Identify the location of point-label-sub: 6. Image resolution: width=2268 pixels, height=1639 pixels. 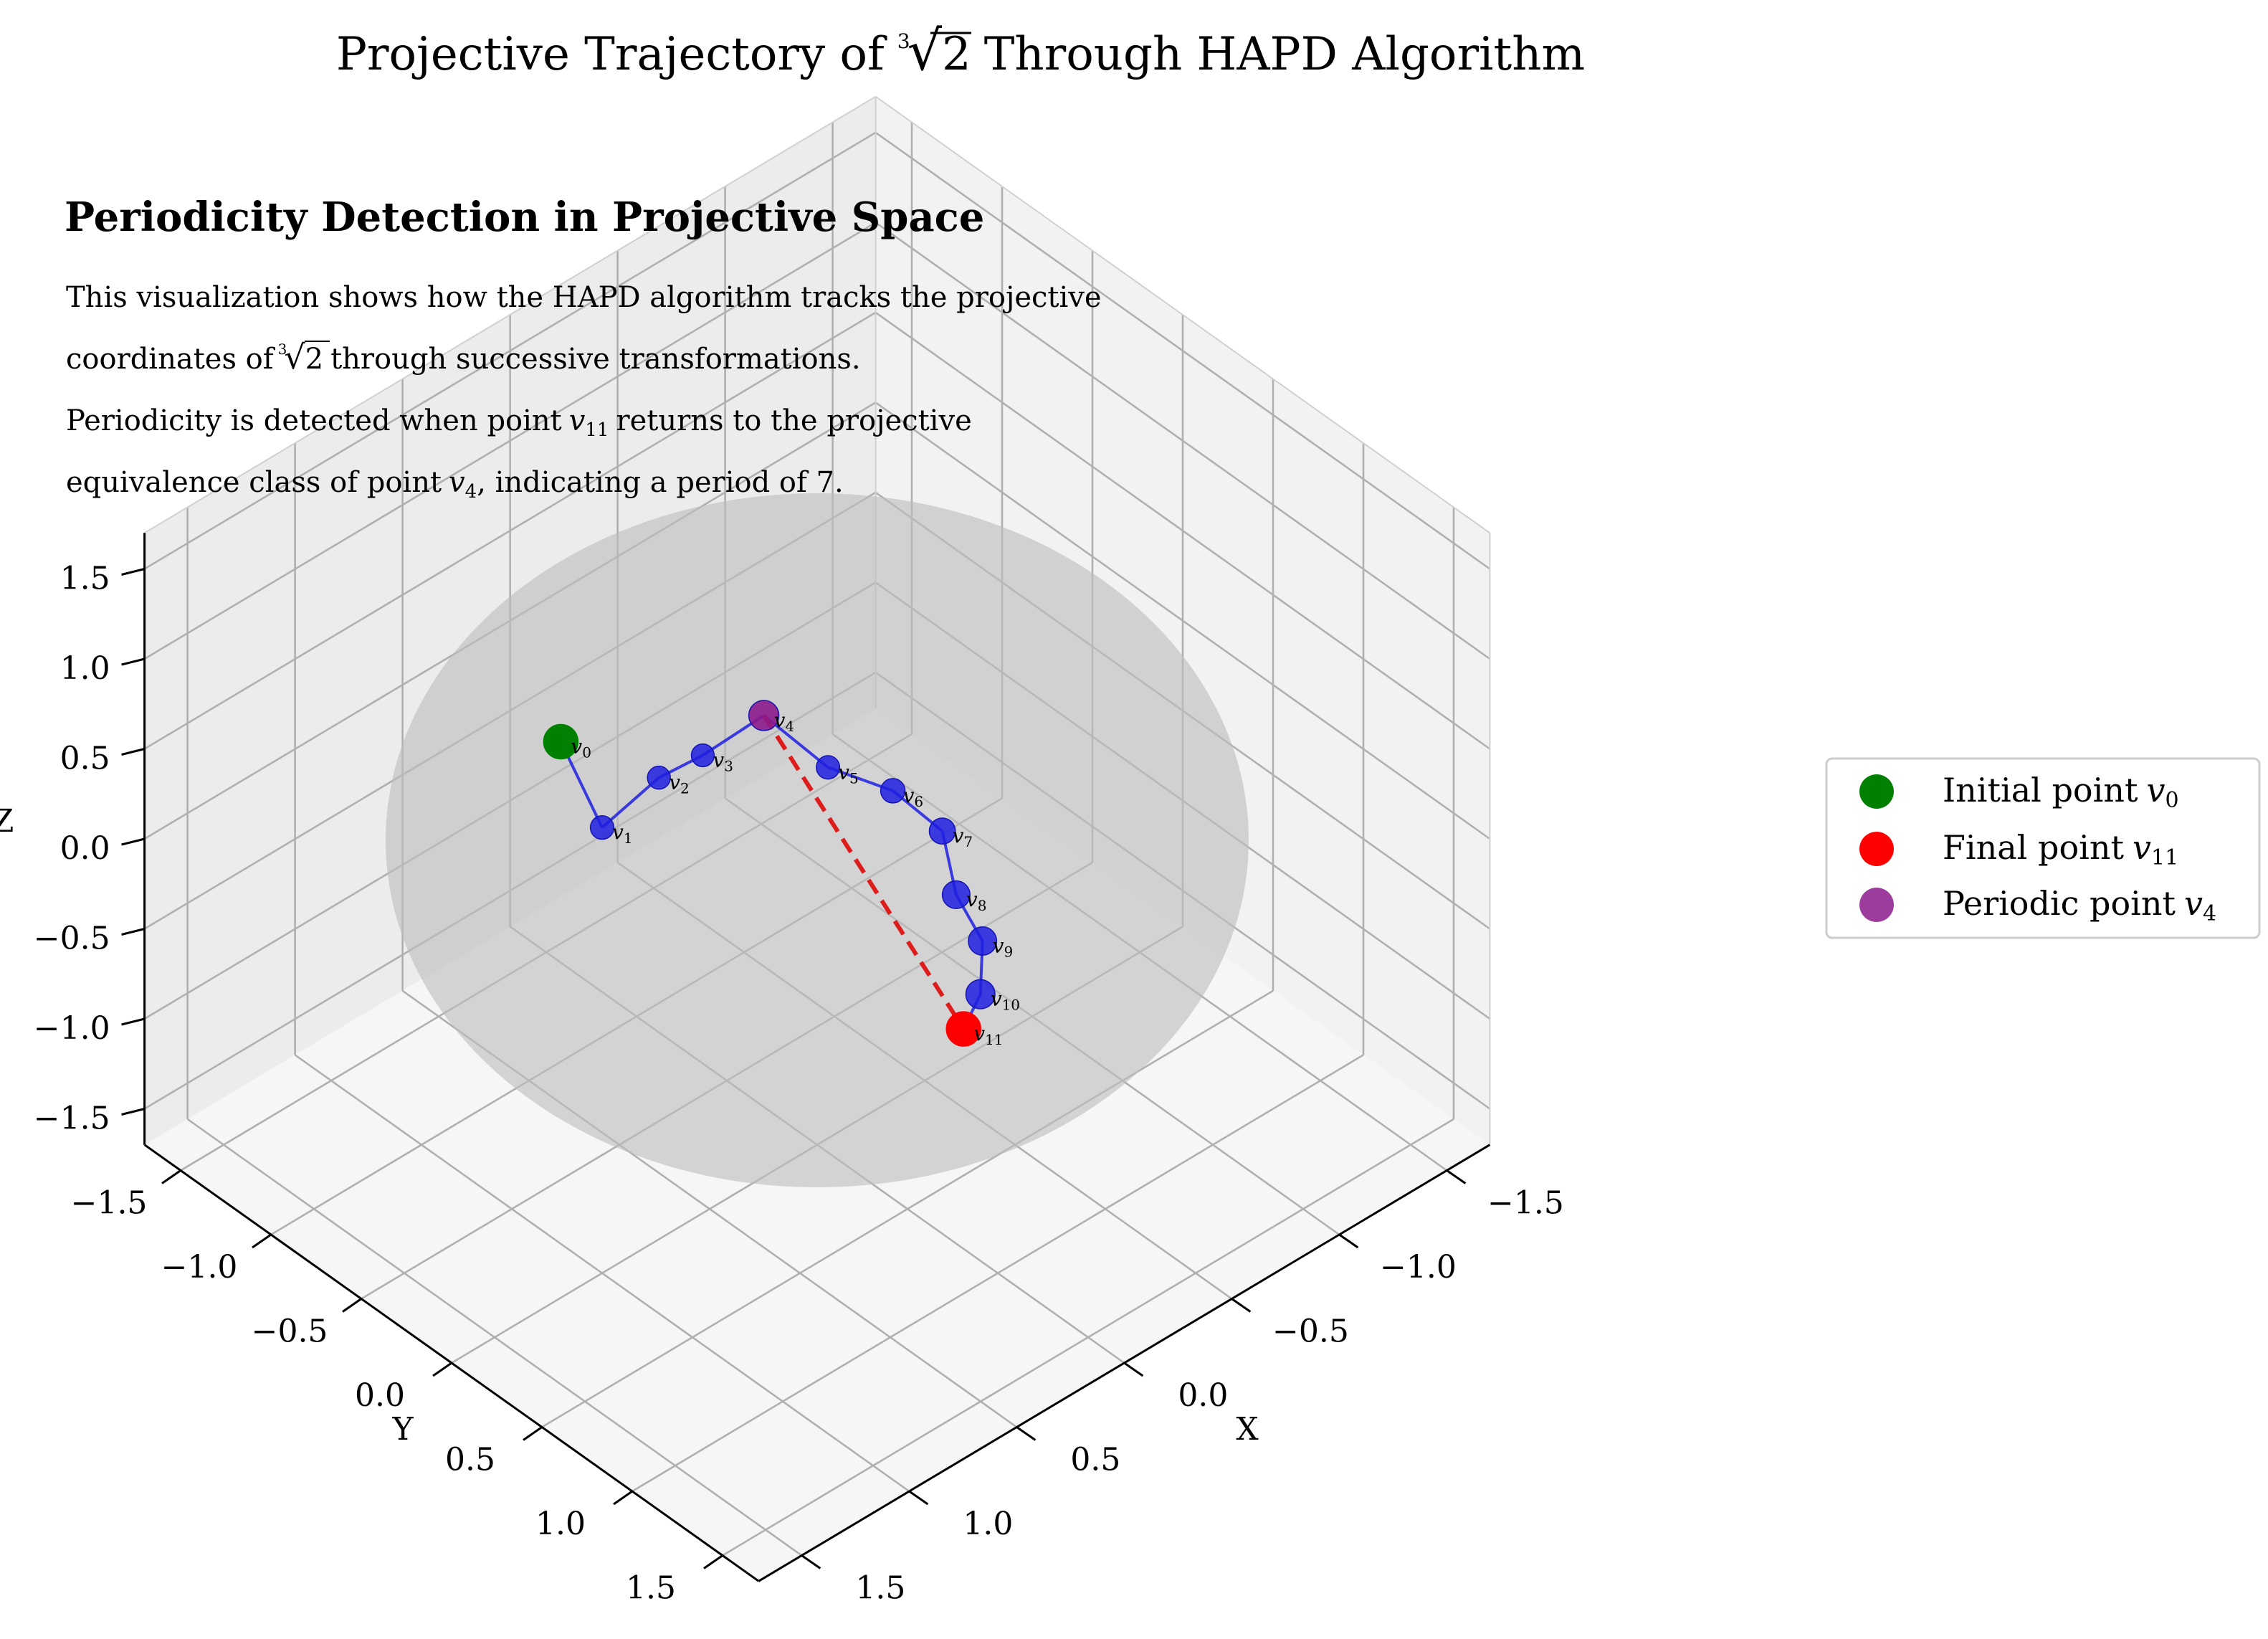
(918, 801).